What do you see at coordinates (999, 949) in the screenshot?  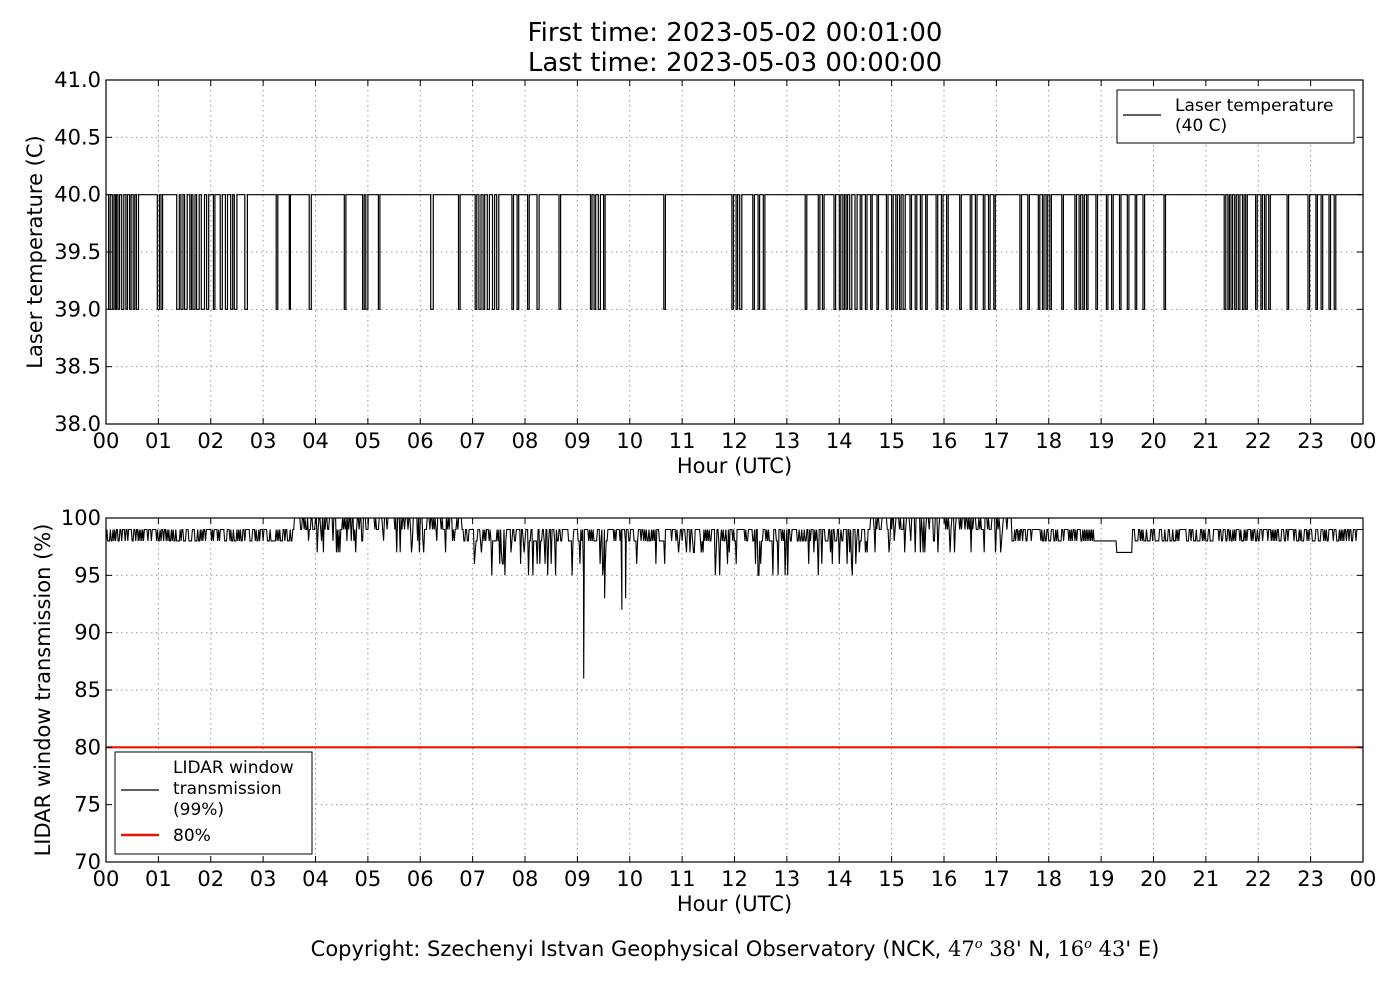 I see `latitude-minutes: 38` at bounding box center [999, 949].